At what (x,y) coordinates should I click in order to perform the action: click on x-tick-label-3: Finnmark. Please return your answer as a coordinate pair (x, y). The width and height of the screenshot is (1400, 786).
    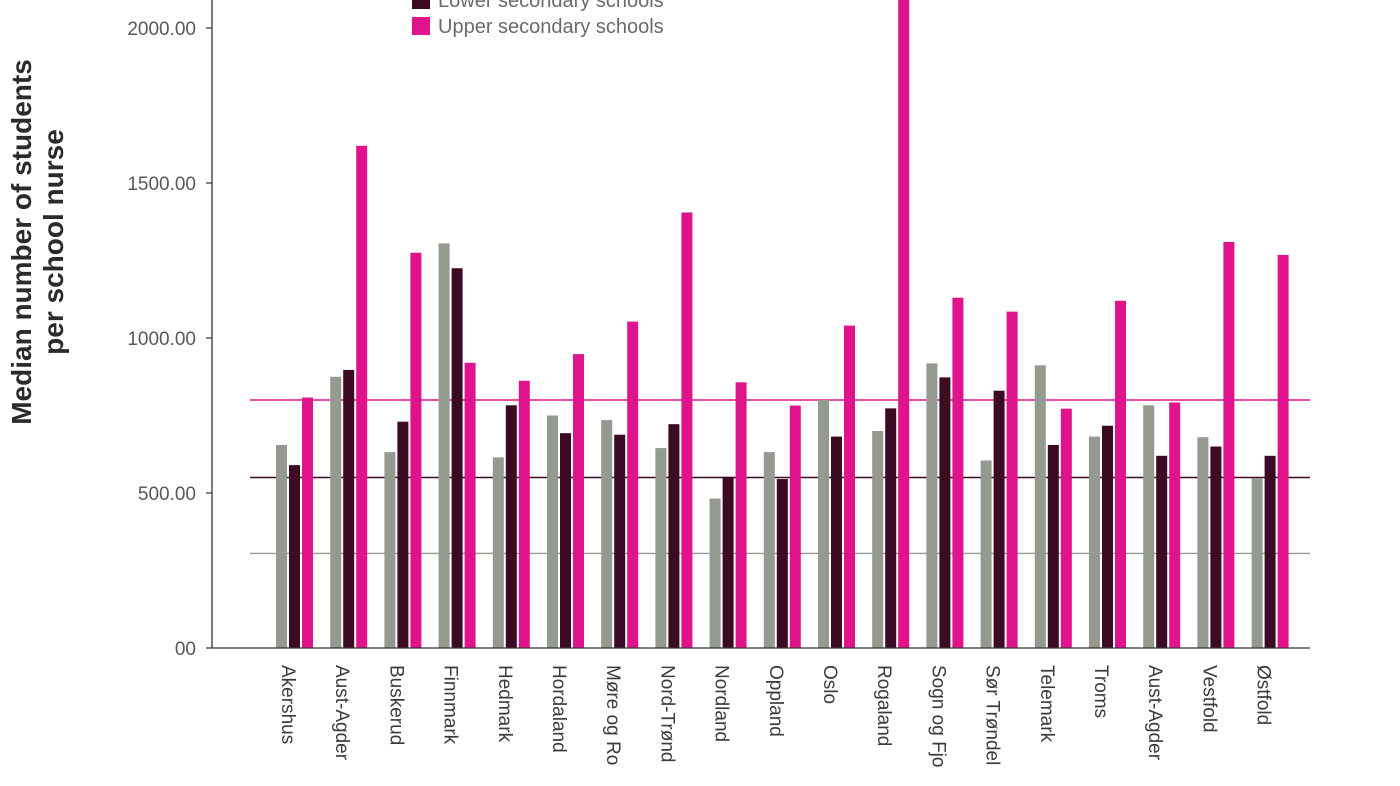
    Looking at the image, I should click on (450, 705).